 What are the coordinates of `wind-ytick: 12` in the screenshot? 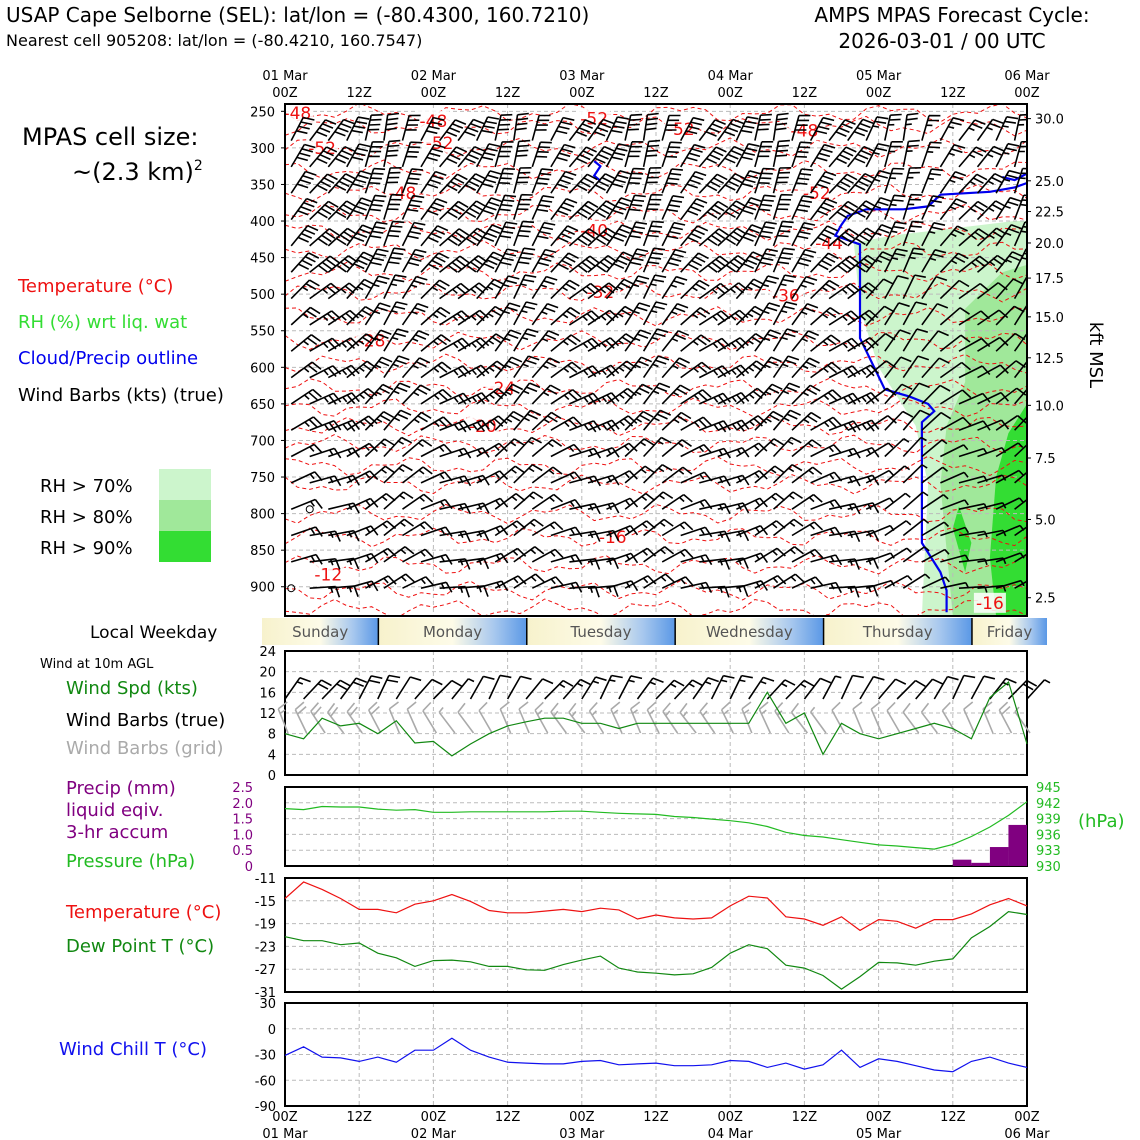 It's located at (267, 714).